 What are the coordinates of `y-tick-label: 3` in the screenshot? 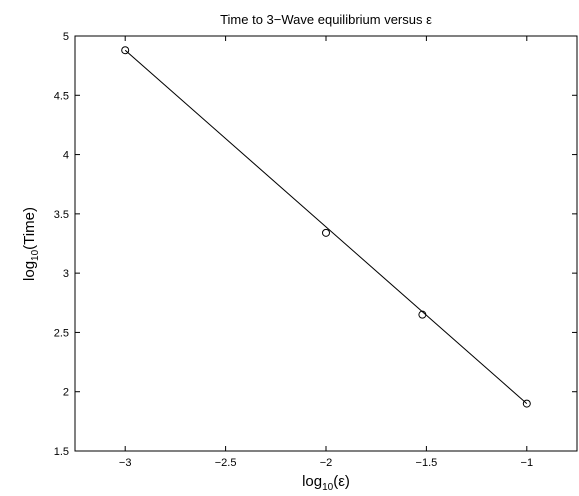 It's located at (66, 274).